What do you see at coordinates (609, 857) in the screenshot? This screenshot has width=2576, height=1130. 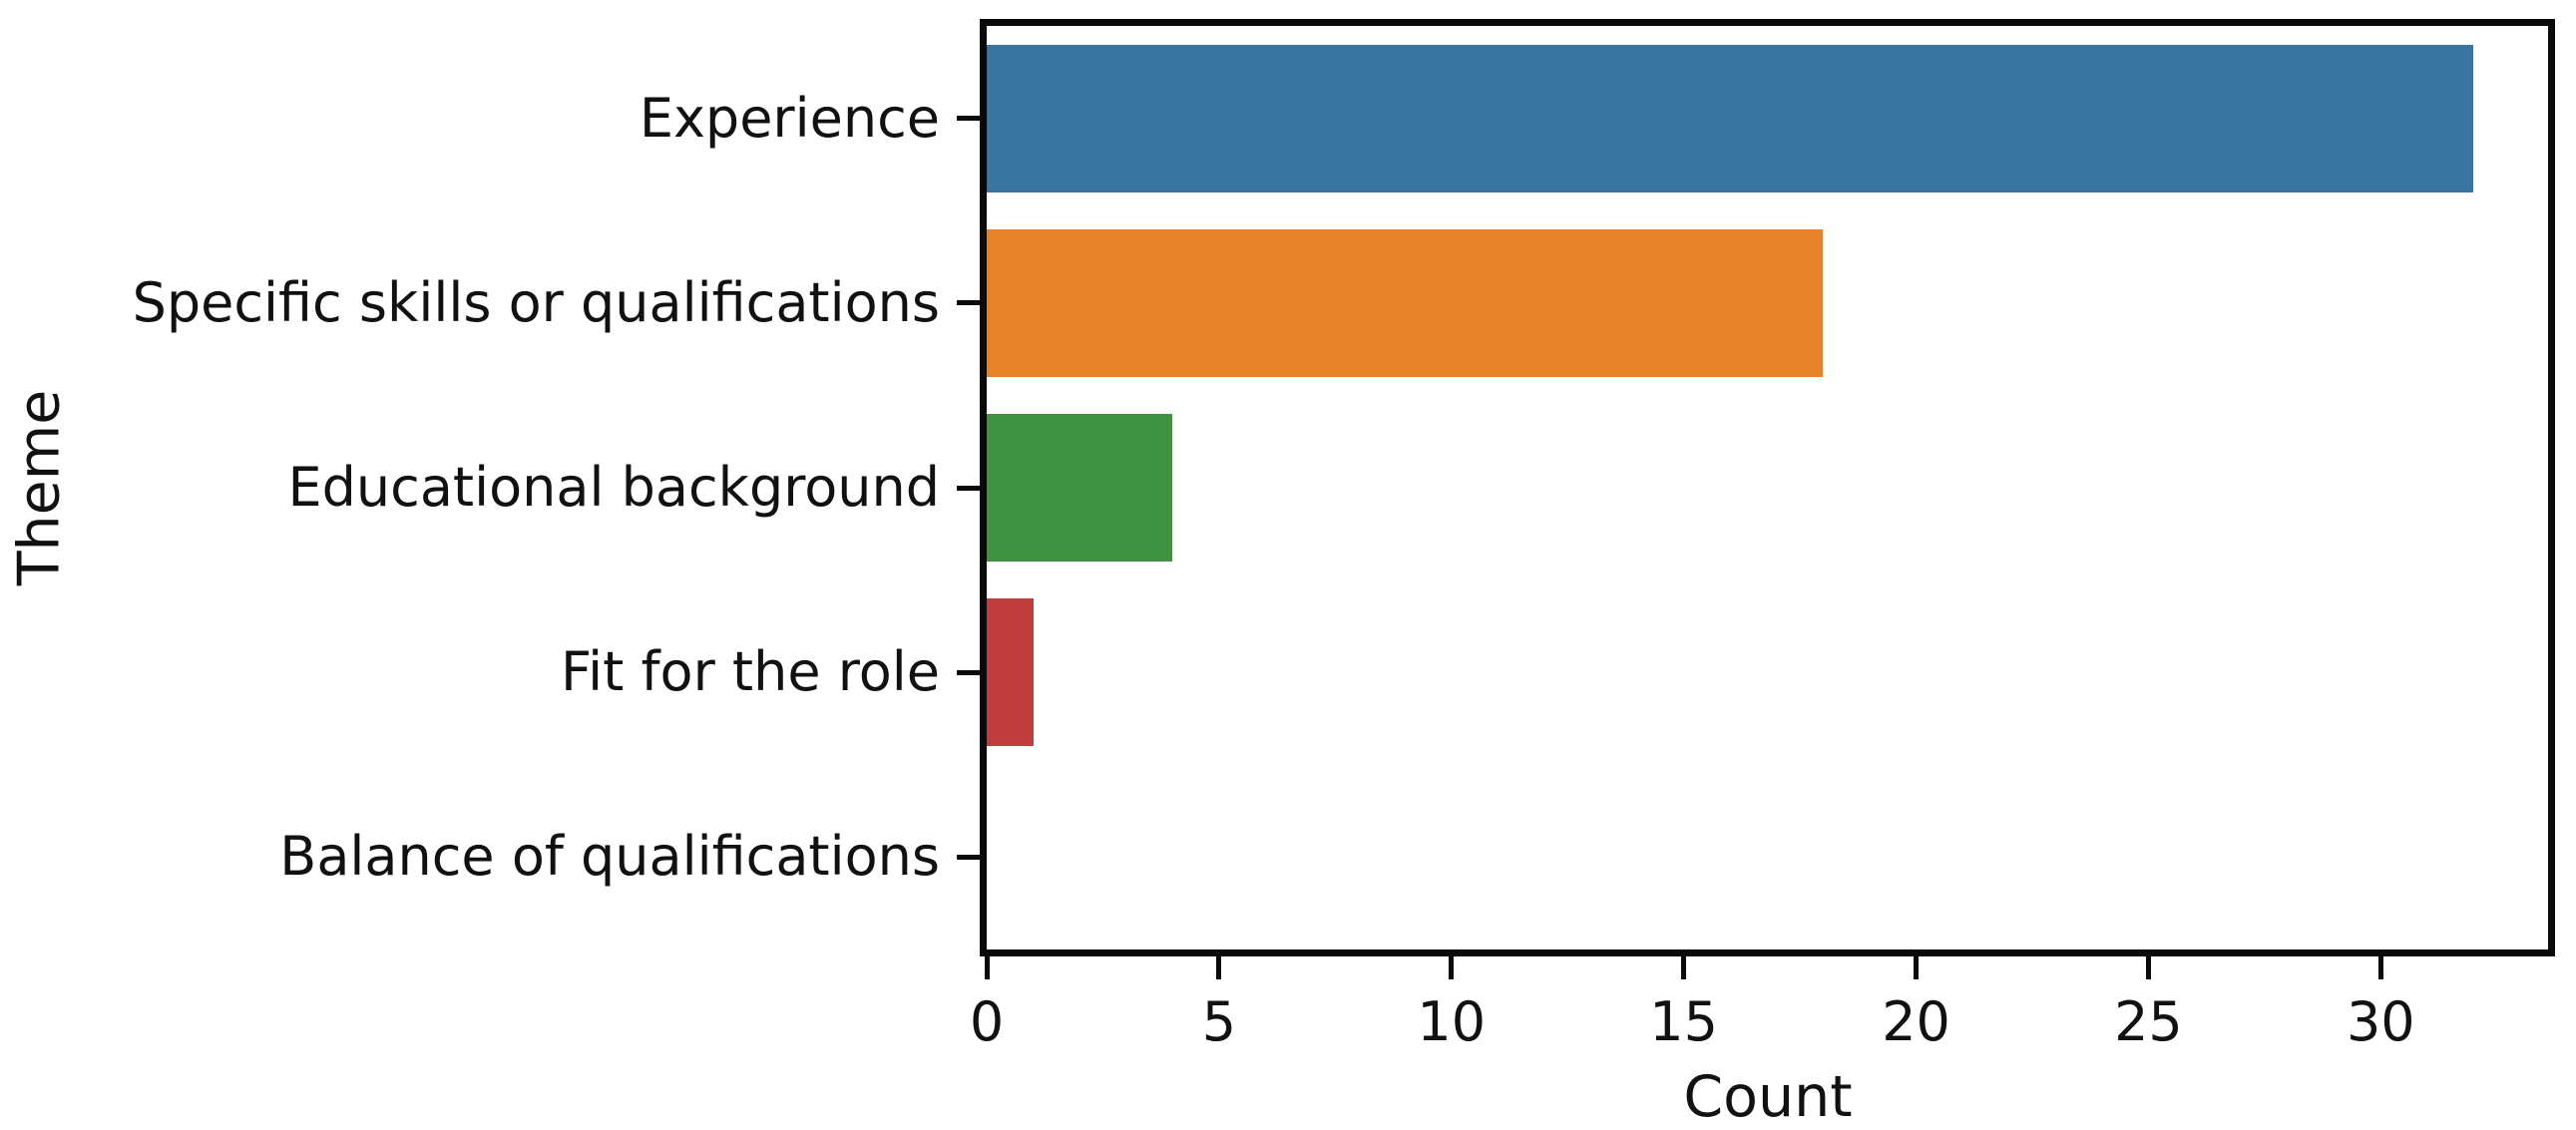 I see `ytick-label-balance-of-qualifications: Balance of qualifications` at bounding box center [609, 857].